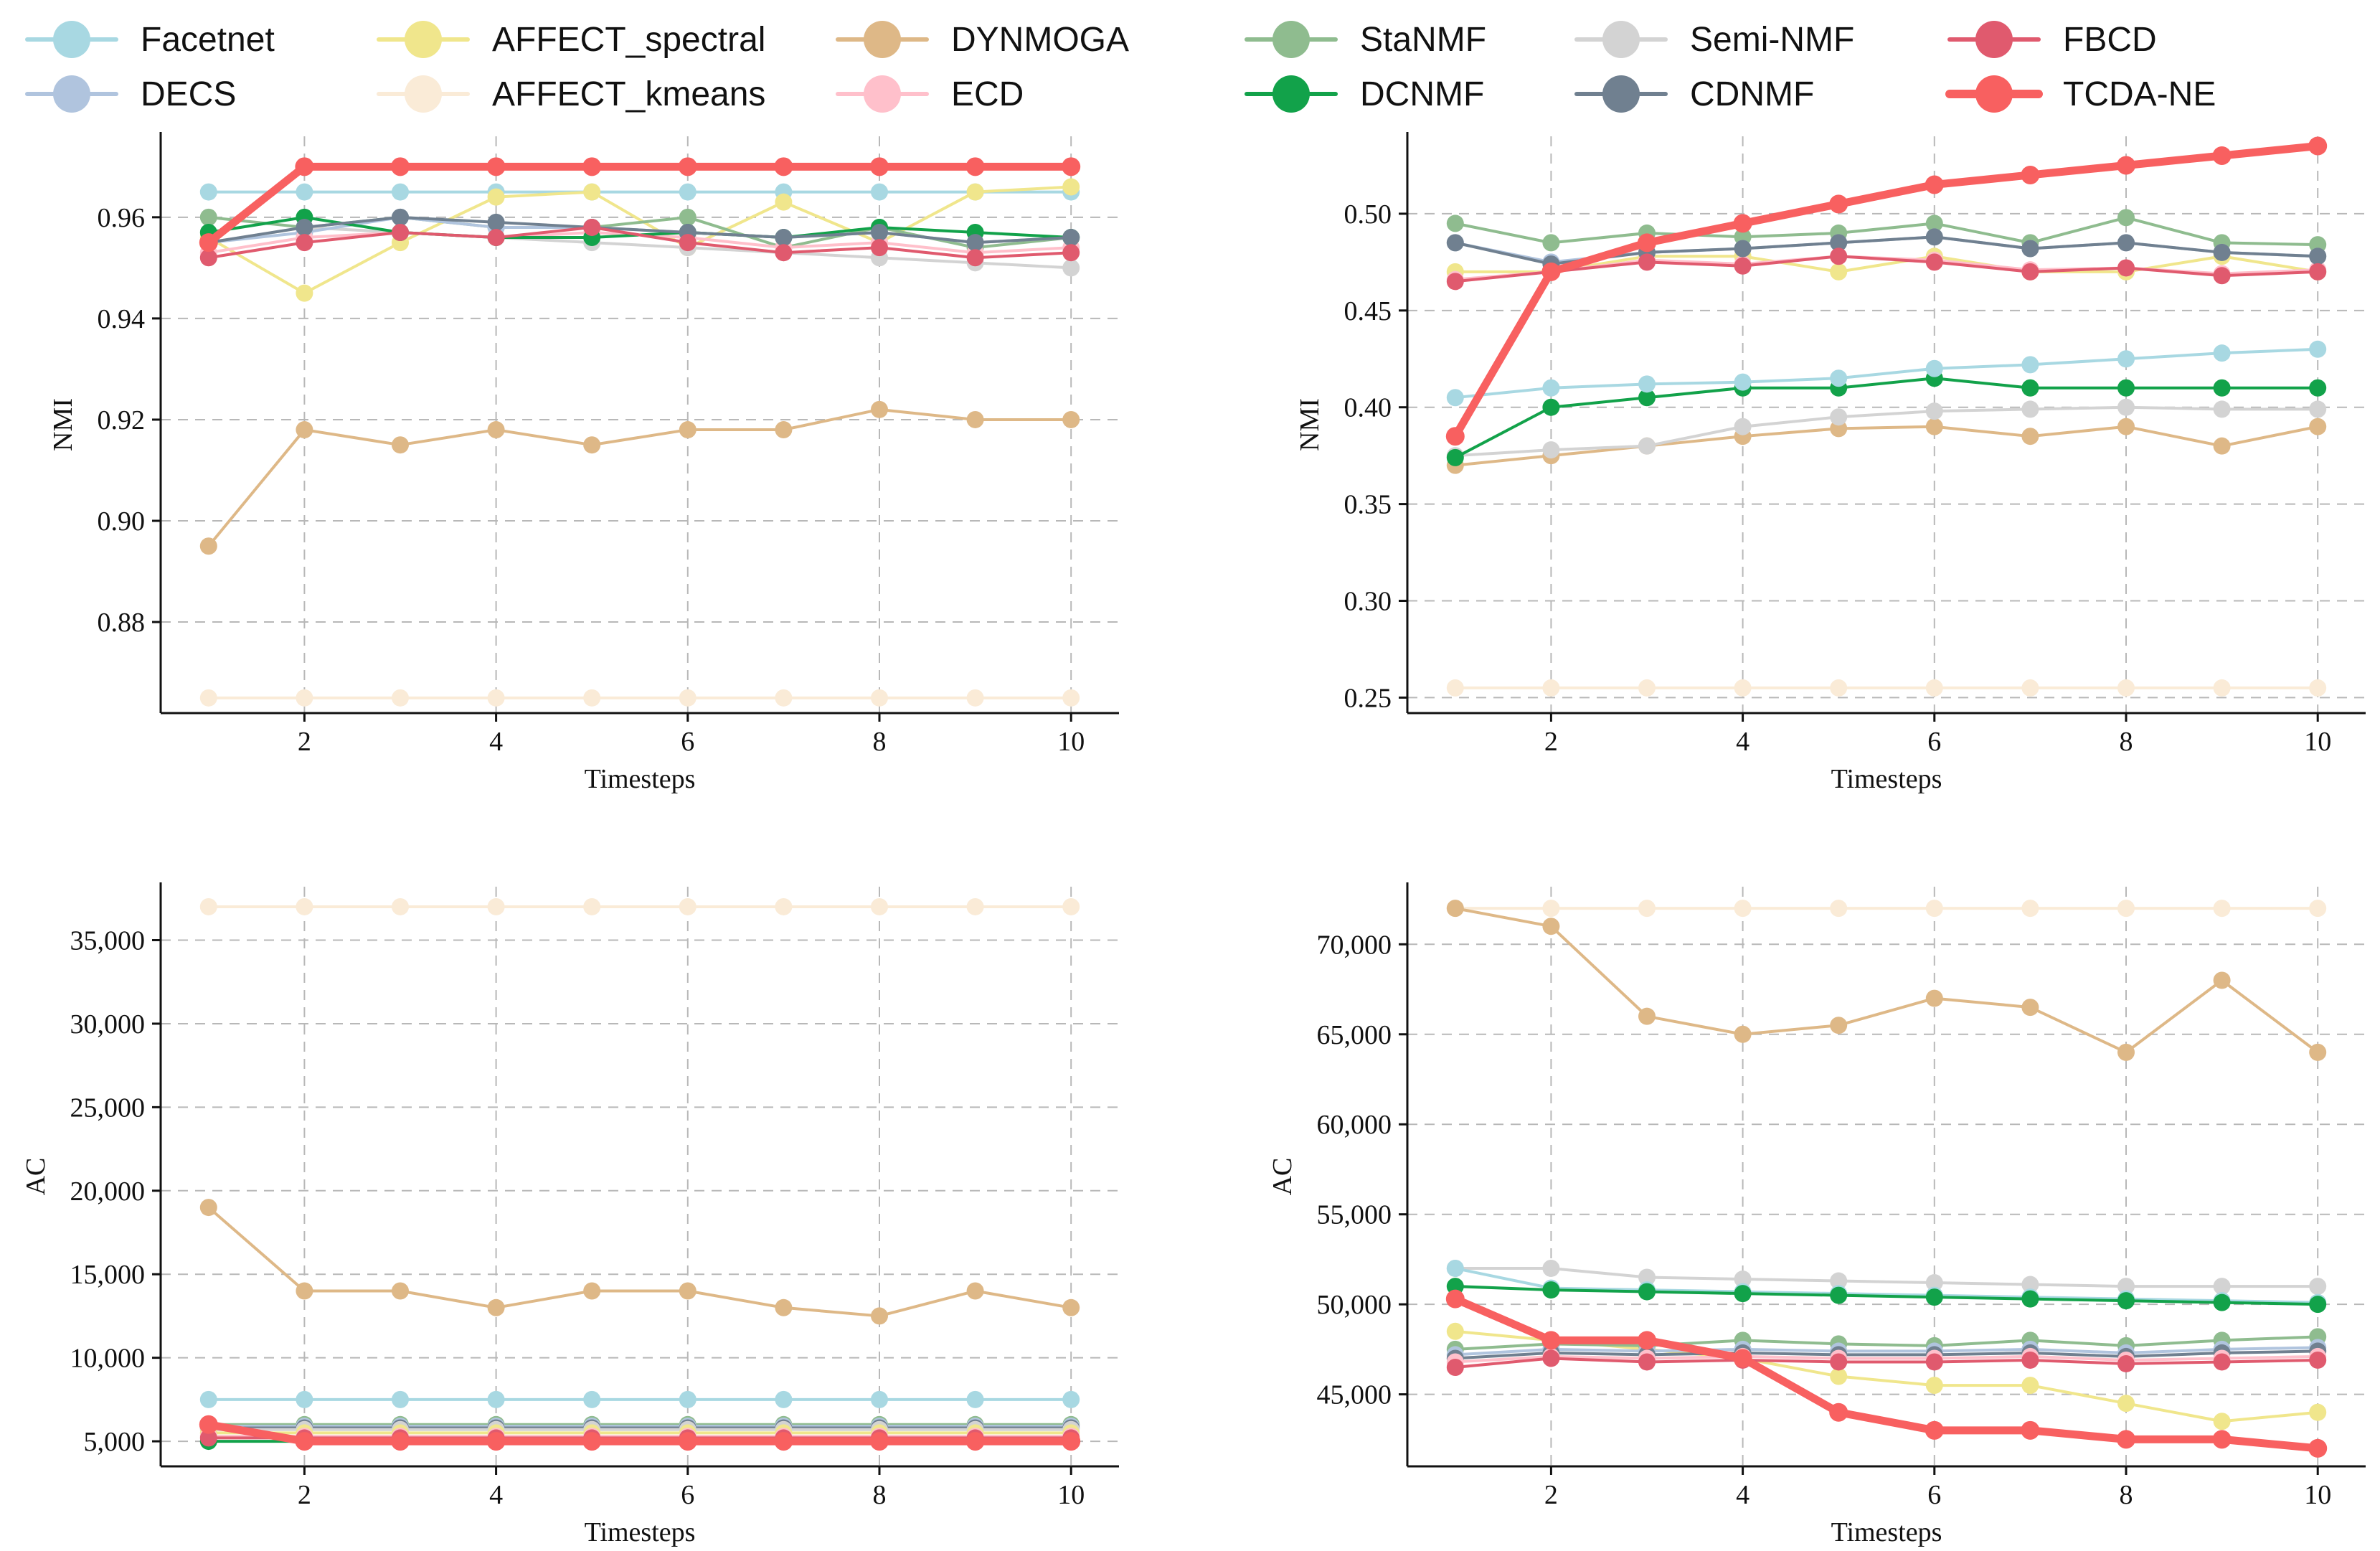 The image size is (2380, 1551). What do you see at coordinates (122, 218) in the screenshot?
I see `y-tick-label: 0.96` at bounding box center [122, 218].